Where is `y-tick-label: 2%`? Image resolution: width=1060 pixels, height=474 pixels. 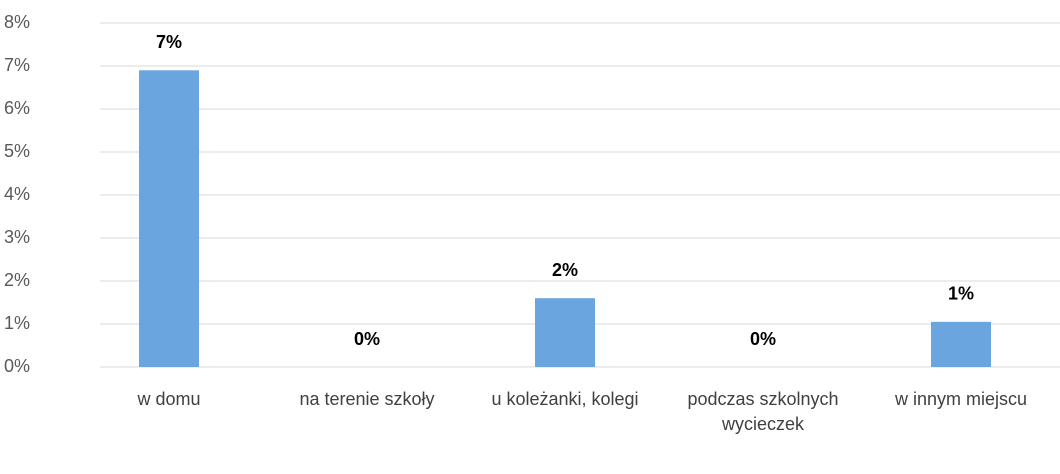
y-tick-label: 2% is located at coordinates (17, 280).